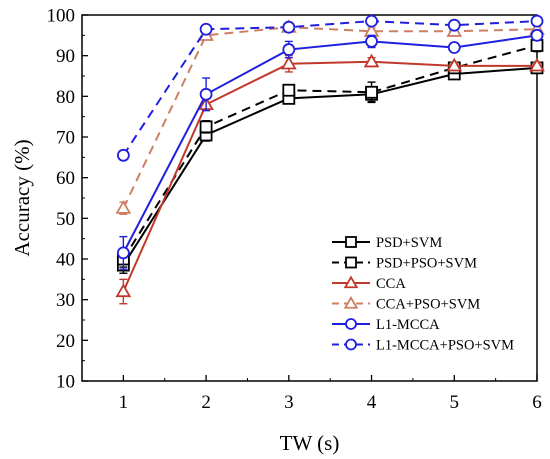 The height and width of the screenshot is (459, 550). Describe the element at coordinates (426, 264) in the screenshot. I see `legend-label: PSD+PSO+SVM` at that location.